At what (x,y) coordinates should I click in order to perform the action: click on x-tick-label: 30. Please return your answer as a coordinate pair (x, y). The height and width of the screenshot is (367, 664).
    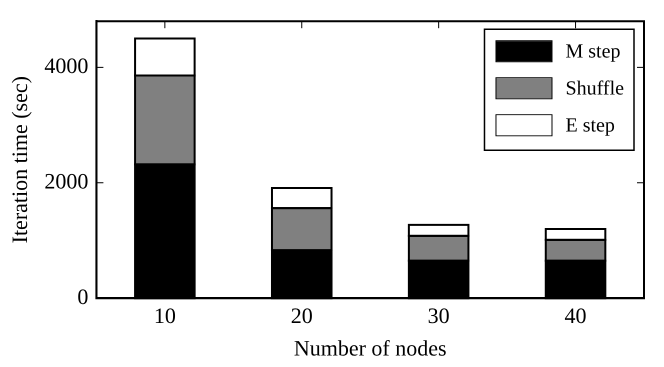
    Looking at the image, I should click on (439, 315).